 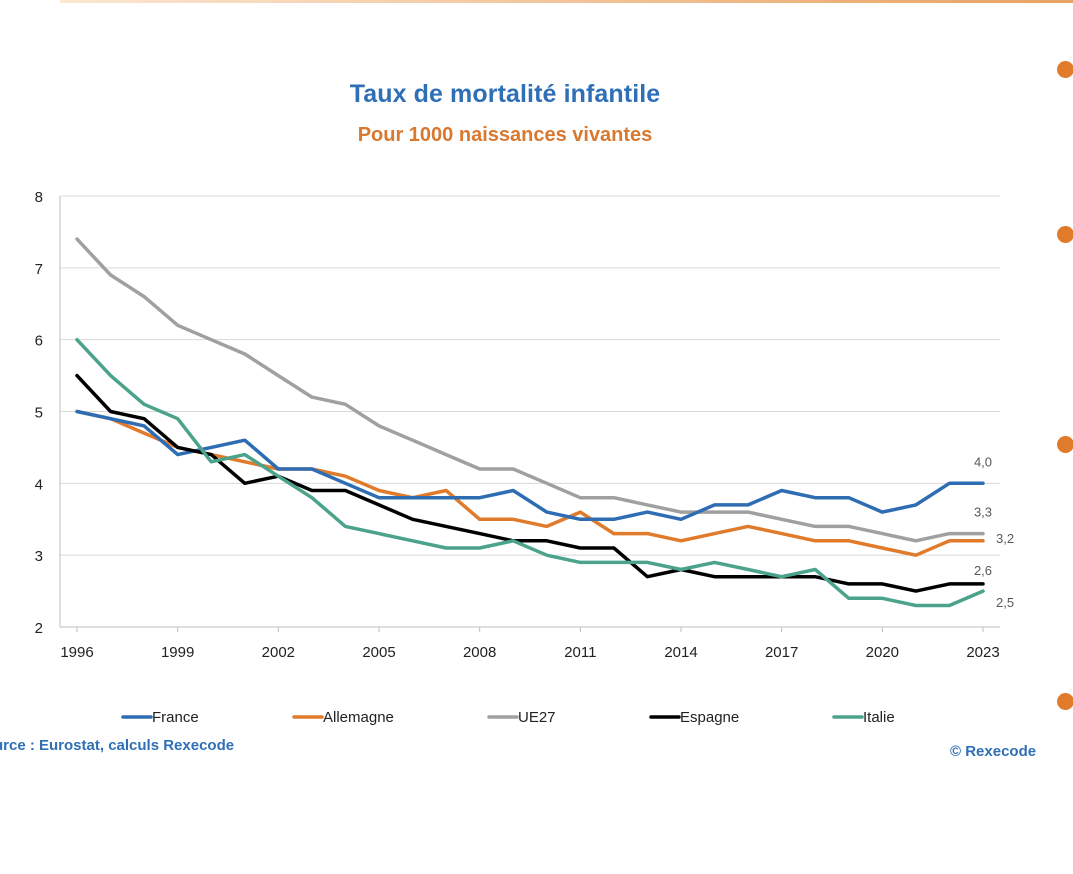 What do you see at coordinates (39, 484) in the screenshot?
I see `y-tick-label: 4` at bounding box center [39, 484].